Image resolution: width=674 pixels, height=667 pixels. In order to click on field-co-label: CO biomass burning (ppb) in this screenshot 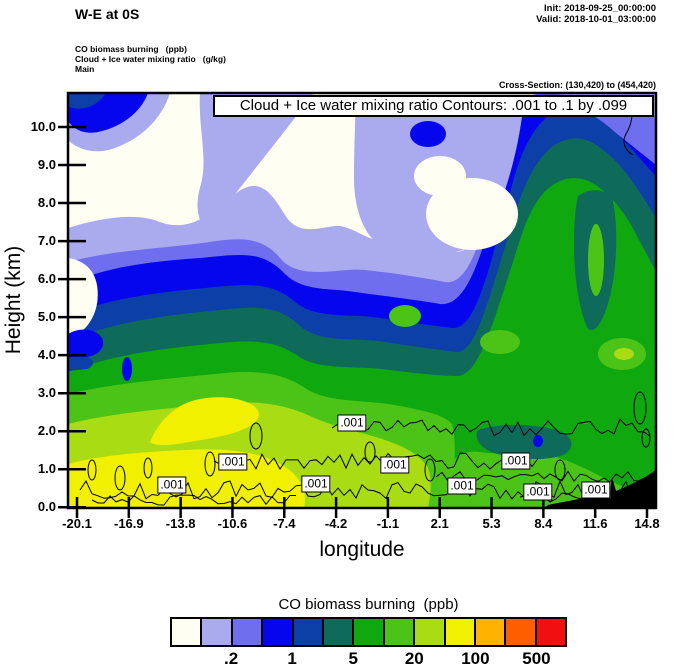, I will do `click(131, 49)`.